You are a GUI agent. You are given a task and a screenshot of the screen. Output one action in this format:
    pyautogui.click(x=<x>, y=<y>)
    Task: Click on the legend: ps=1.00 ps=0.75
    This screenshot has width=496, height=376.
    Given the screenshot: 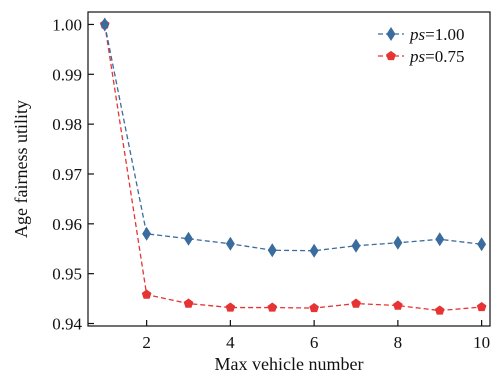 What is the action you would take?
    pyautogui.click(x=421, y=45)
    